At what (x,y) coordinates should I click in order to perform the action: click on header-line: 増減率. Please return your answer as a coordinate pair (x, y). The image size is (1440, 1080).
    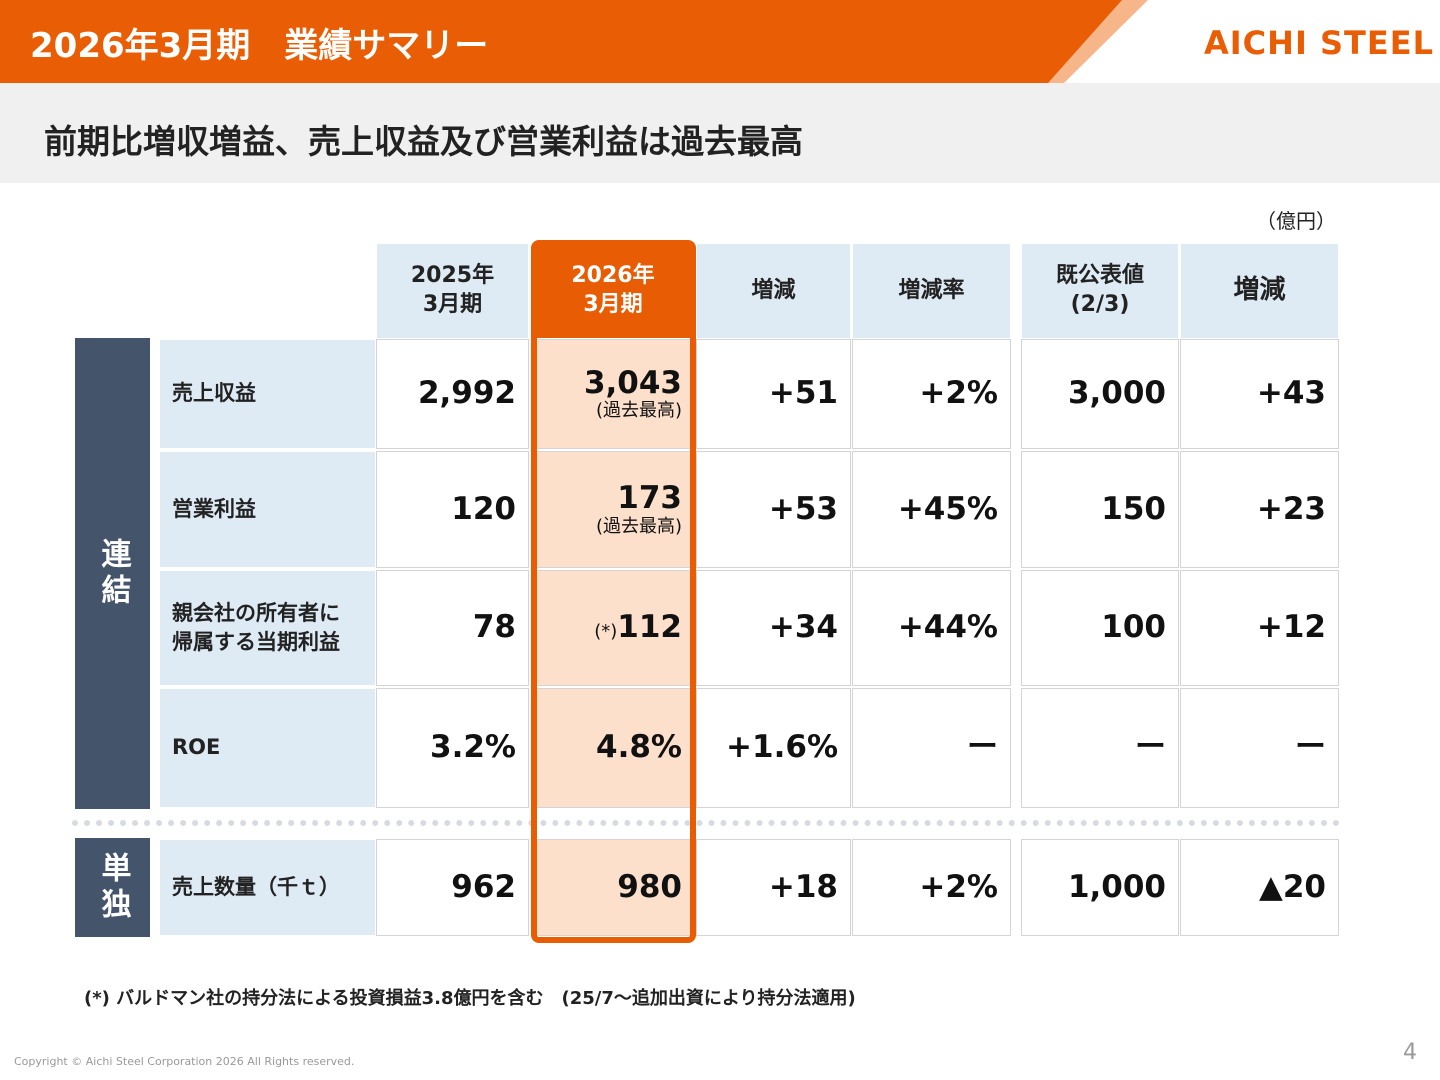
    Looking at the image, I should click on (931, 290).